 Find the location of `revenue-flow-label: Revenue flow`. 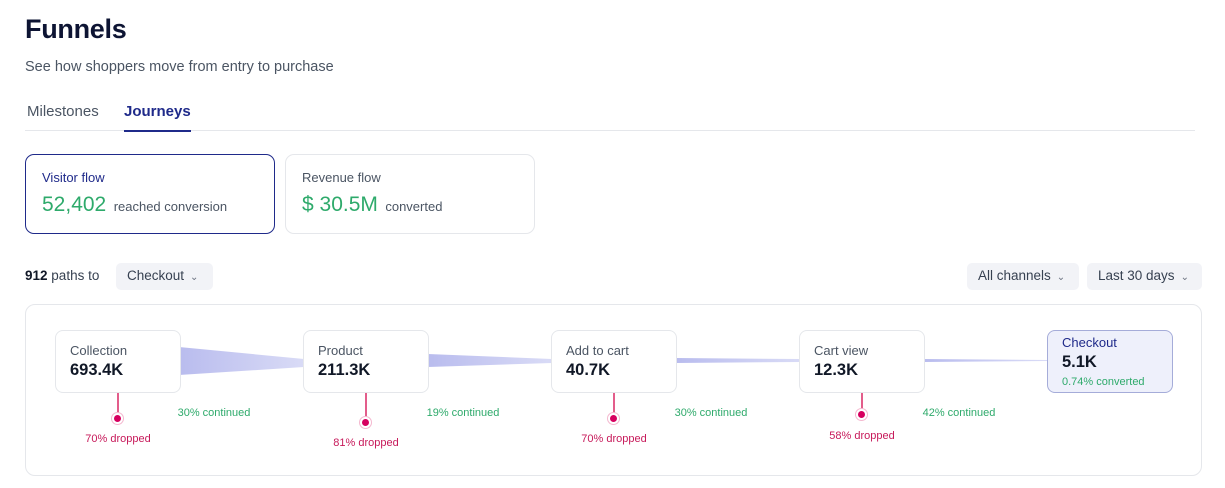

revenue-flow-label: Revenue flow is located at coordinates (341, 177).